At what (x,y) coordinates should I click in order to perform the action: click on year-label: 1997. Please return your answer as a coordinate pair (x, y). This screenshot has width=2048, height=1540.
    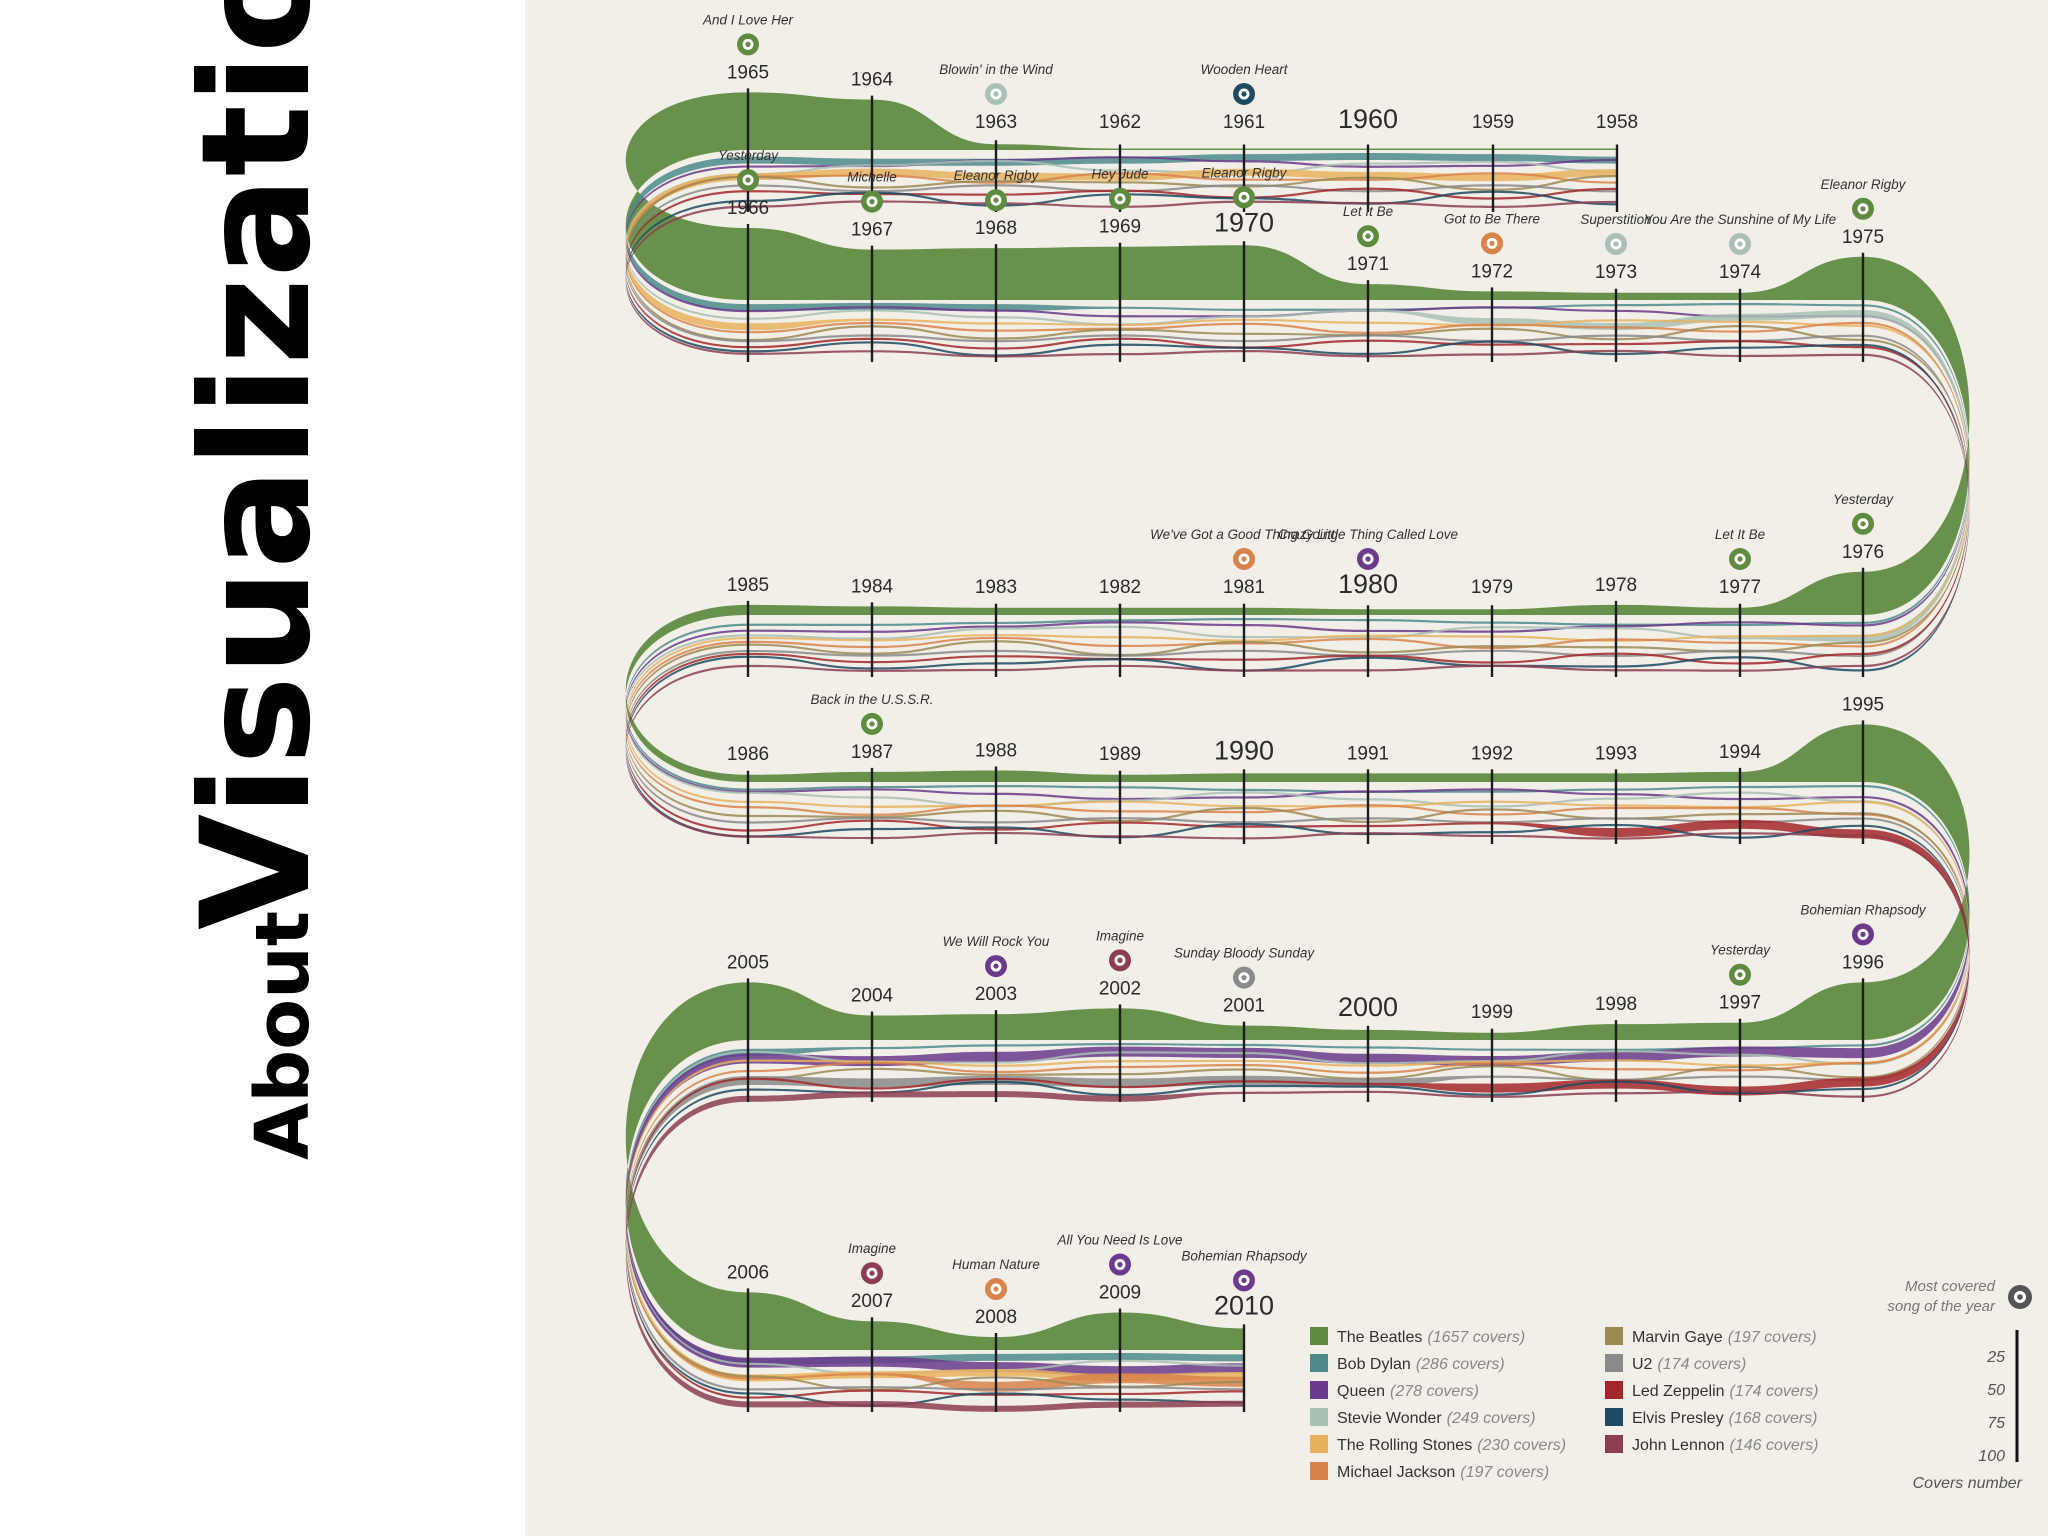
    Looking at the image, I should click on (1740, 1003).